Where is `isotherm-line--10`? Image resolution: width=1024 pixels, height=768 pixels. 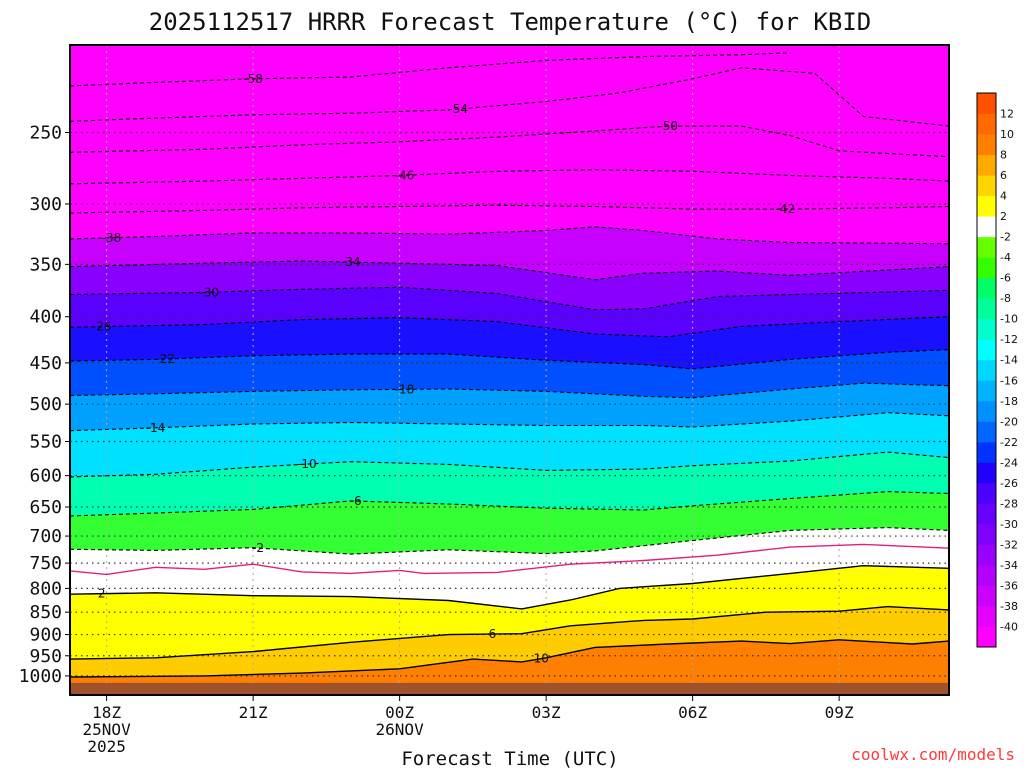 isotherm-line--10 is located at coordinates (509, 464).